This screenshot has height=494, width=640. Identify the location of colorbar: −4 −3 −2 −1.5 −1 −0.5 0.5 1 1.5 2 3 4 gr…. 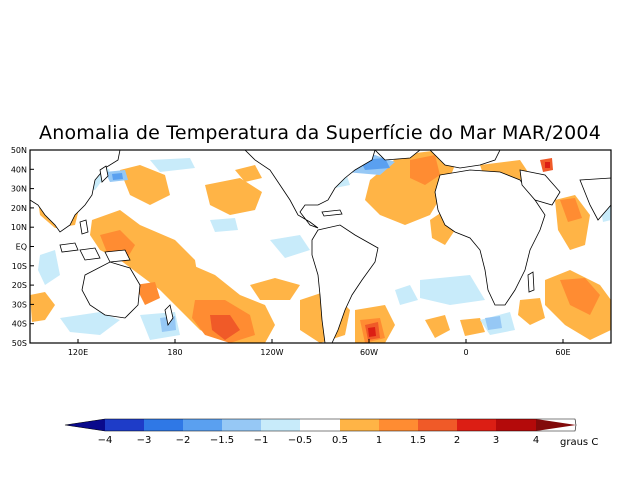
(331, 433).